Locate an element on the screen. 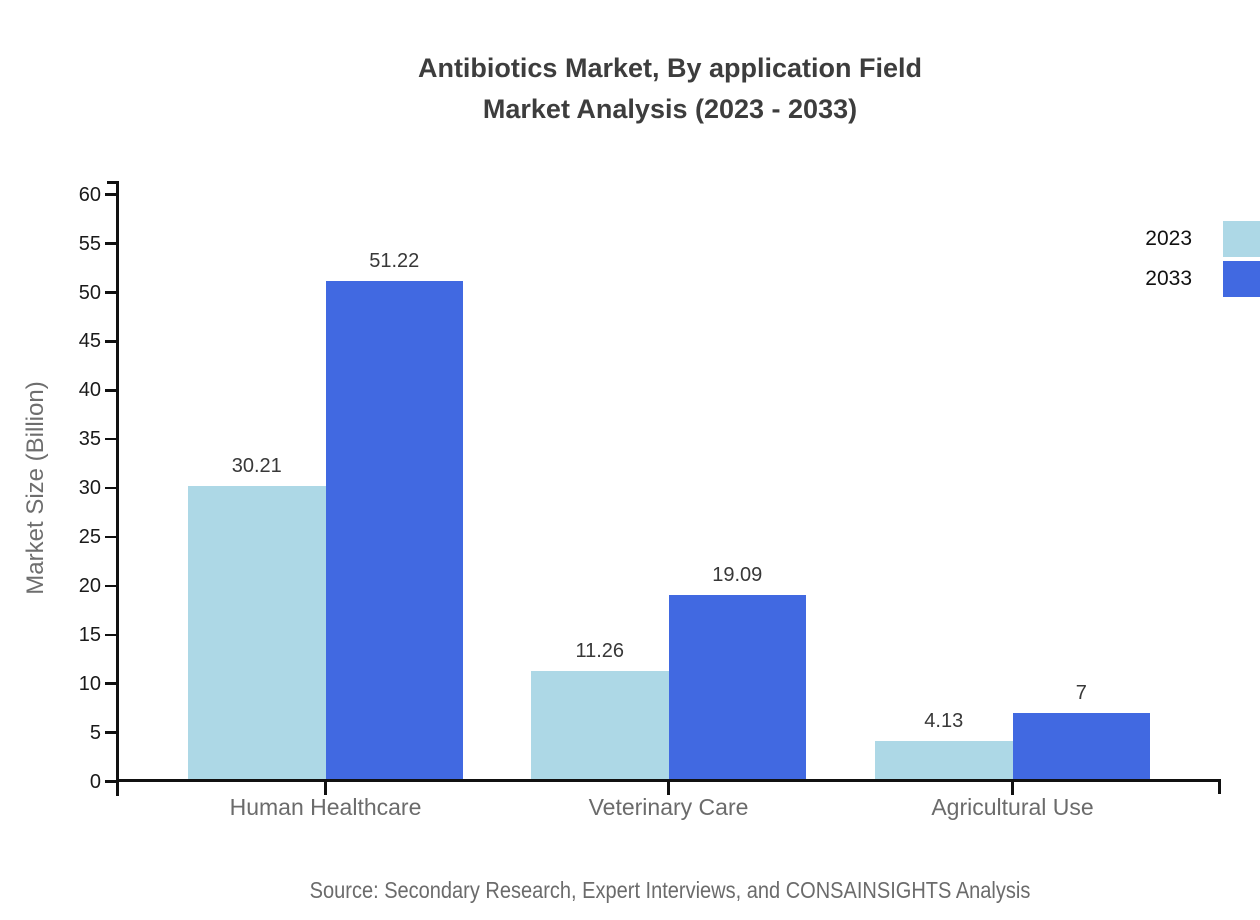 The height and width of the screenshot is (920, 1260). y-axis-tick-label: 50 is located at coordinates (89, 292).